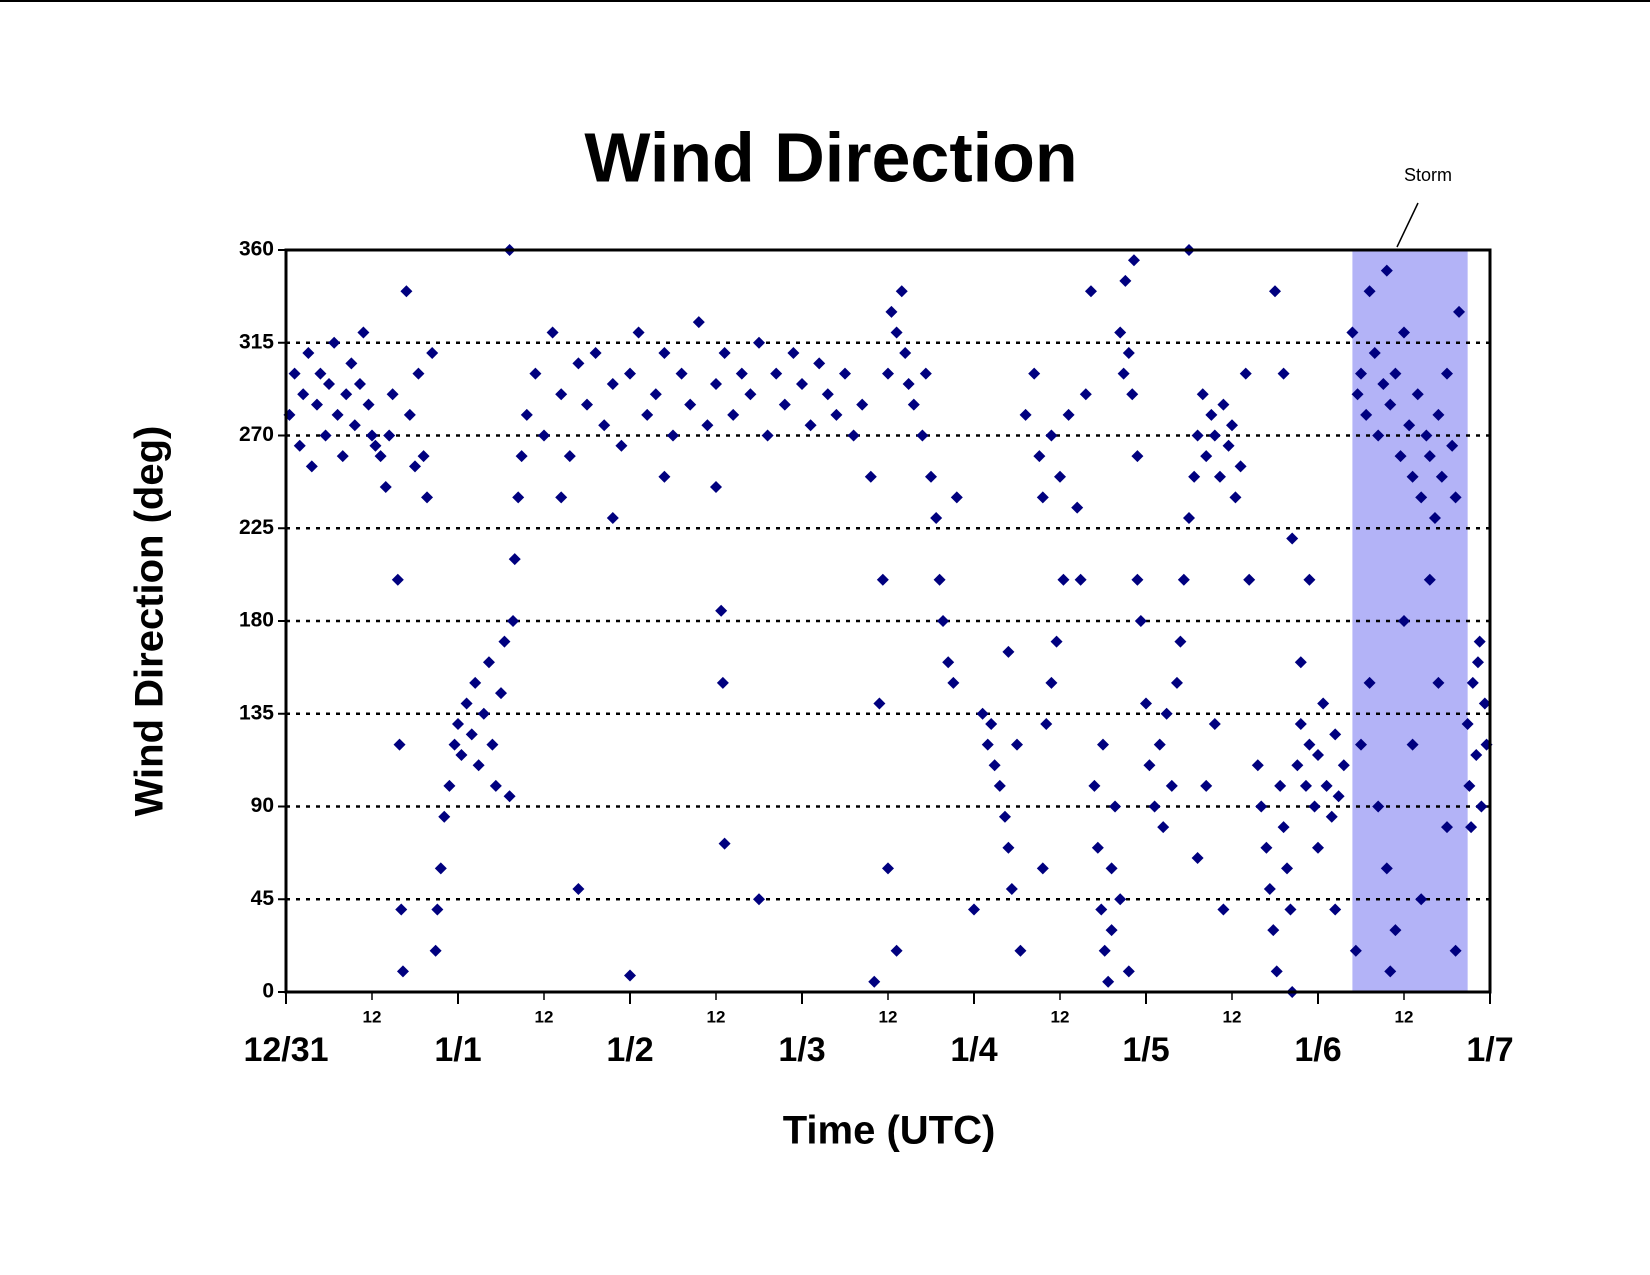 Image resolution: width=1650 pixels, height=1275 pixels. Describe the element at coordinates (256, 249) in the screenshot. I see `y-tick-label: 360` at that location.